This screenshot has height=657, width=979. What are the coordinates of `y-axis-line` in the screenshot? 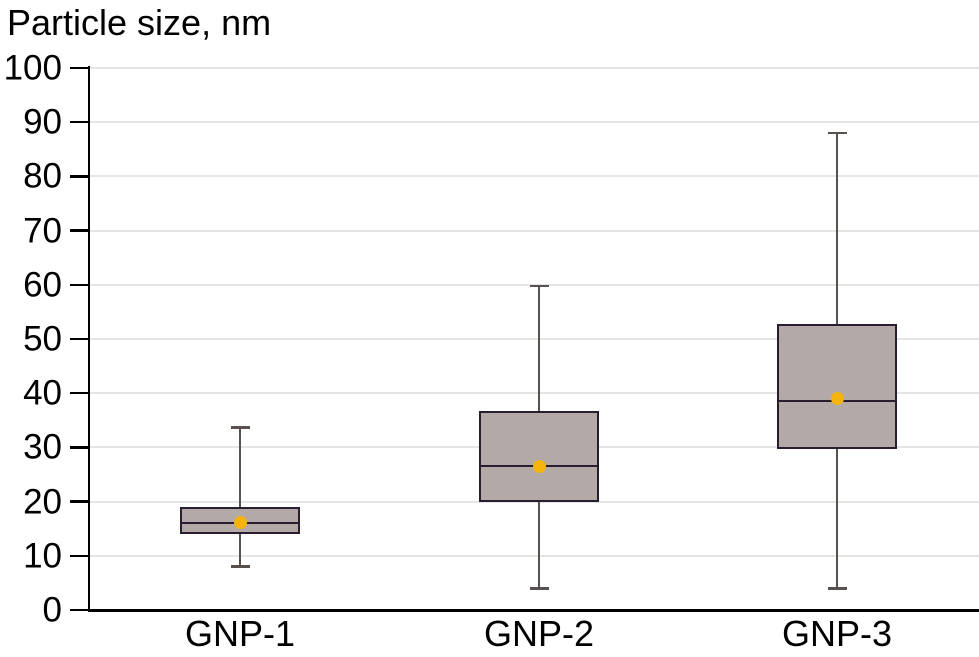 It's located at (88, 339).